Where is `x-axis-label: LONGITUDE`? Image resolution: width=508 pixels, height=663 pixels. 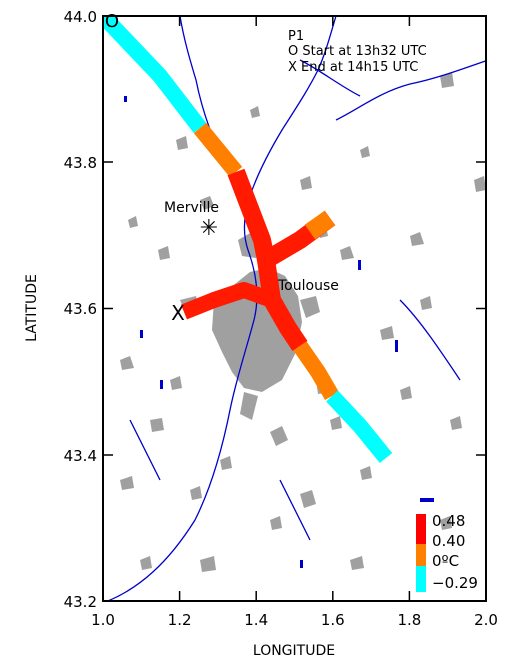 x-axis-label: LONGITUDE is located at coordinates (294, 651).